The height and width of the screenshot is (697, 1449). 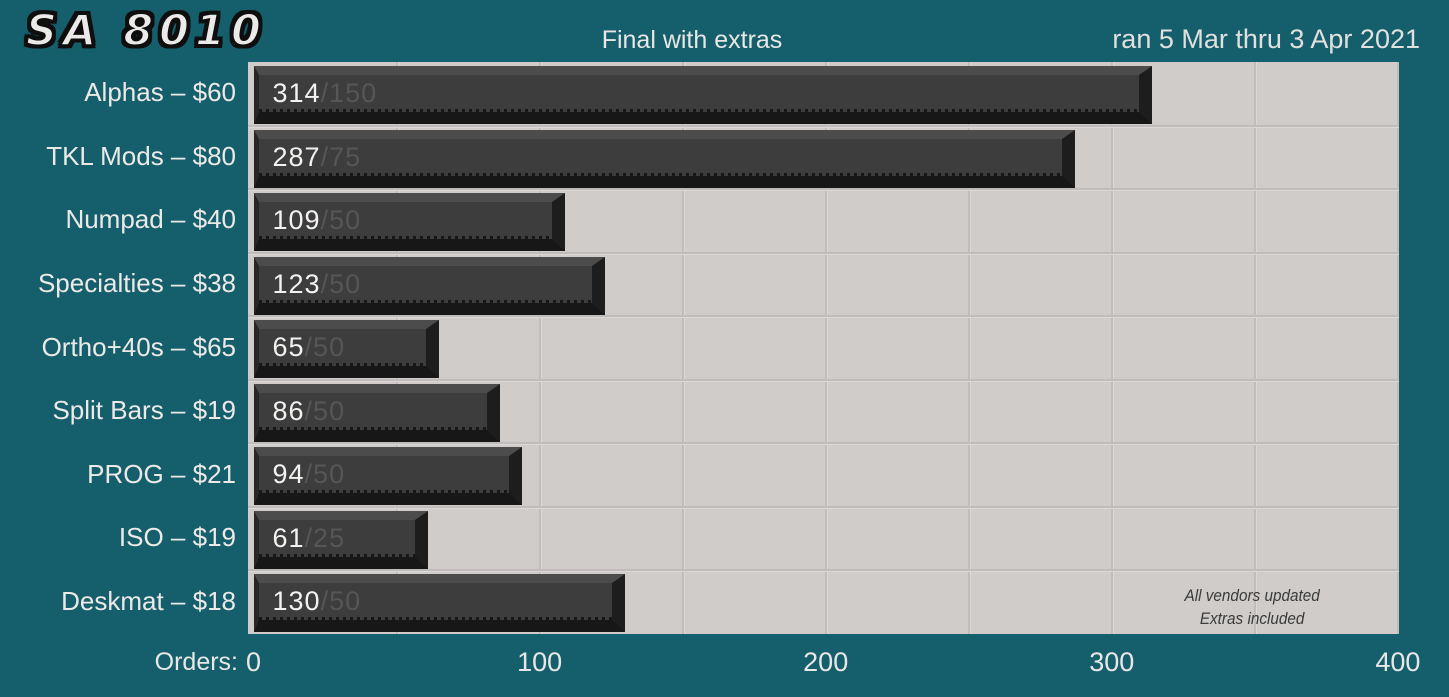 What do you see at coordinates (196, 662) in the screenshot?
I see `x-axis-label: Orders:` at bounding box center [196, 662].